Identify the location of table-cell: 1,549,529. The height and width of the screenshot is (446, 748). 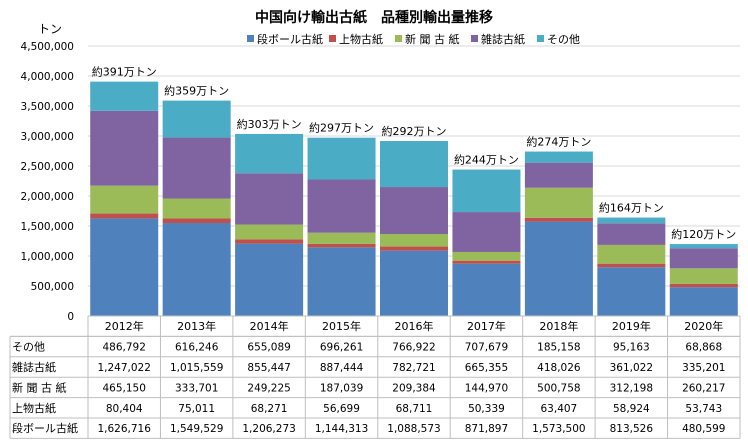
(196, 429).